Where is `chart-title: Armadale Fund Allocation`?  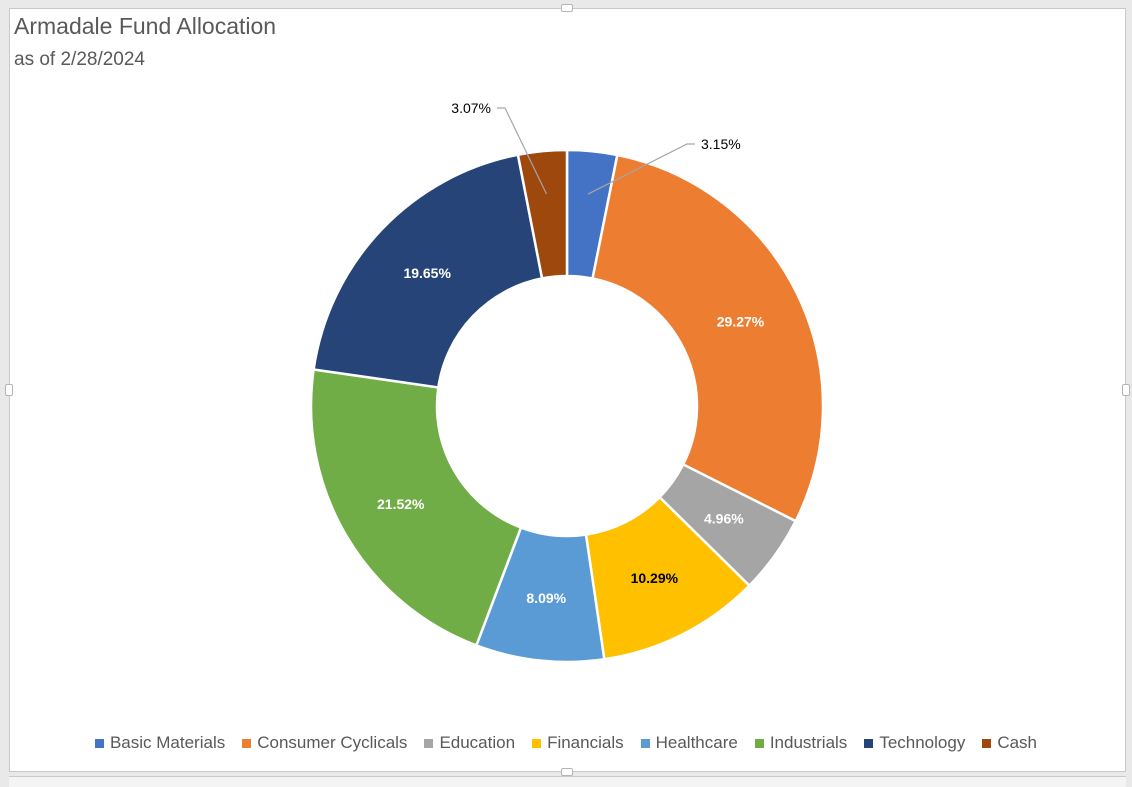
chart-title: Armadale Fund Allocation is located at coordinates (145, 26).